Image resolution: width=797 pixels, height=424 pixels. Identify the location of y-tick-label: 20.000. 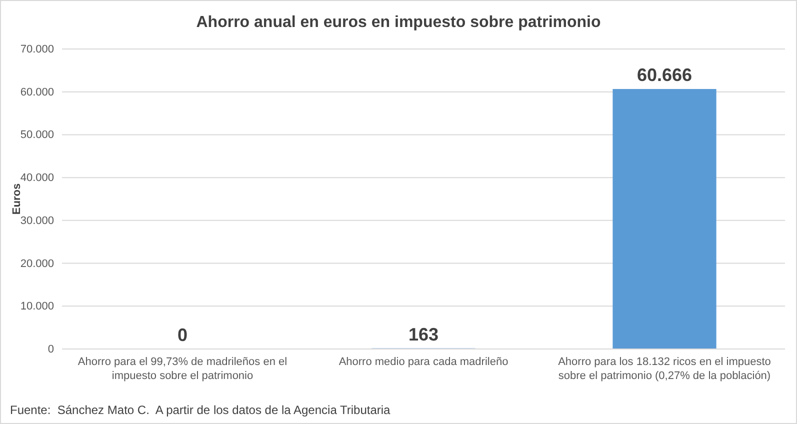
(37, 264).